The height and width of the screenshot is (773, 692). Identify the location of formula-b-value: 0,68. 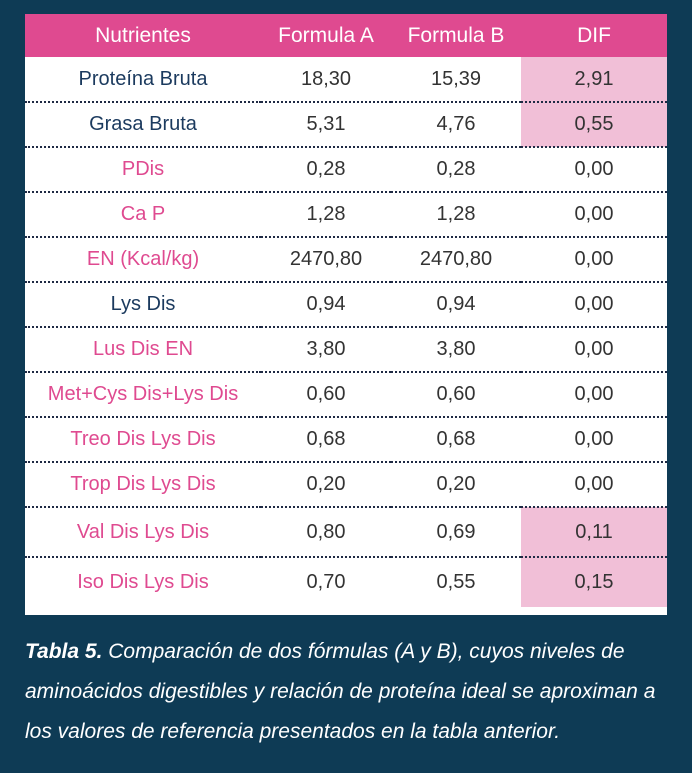
(456, 440).